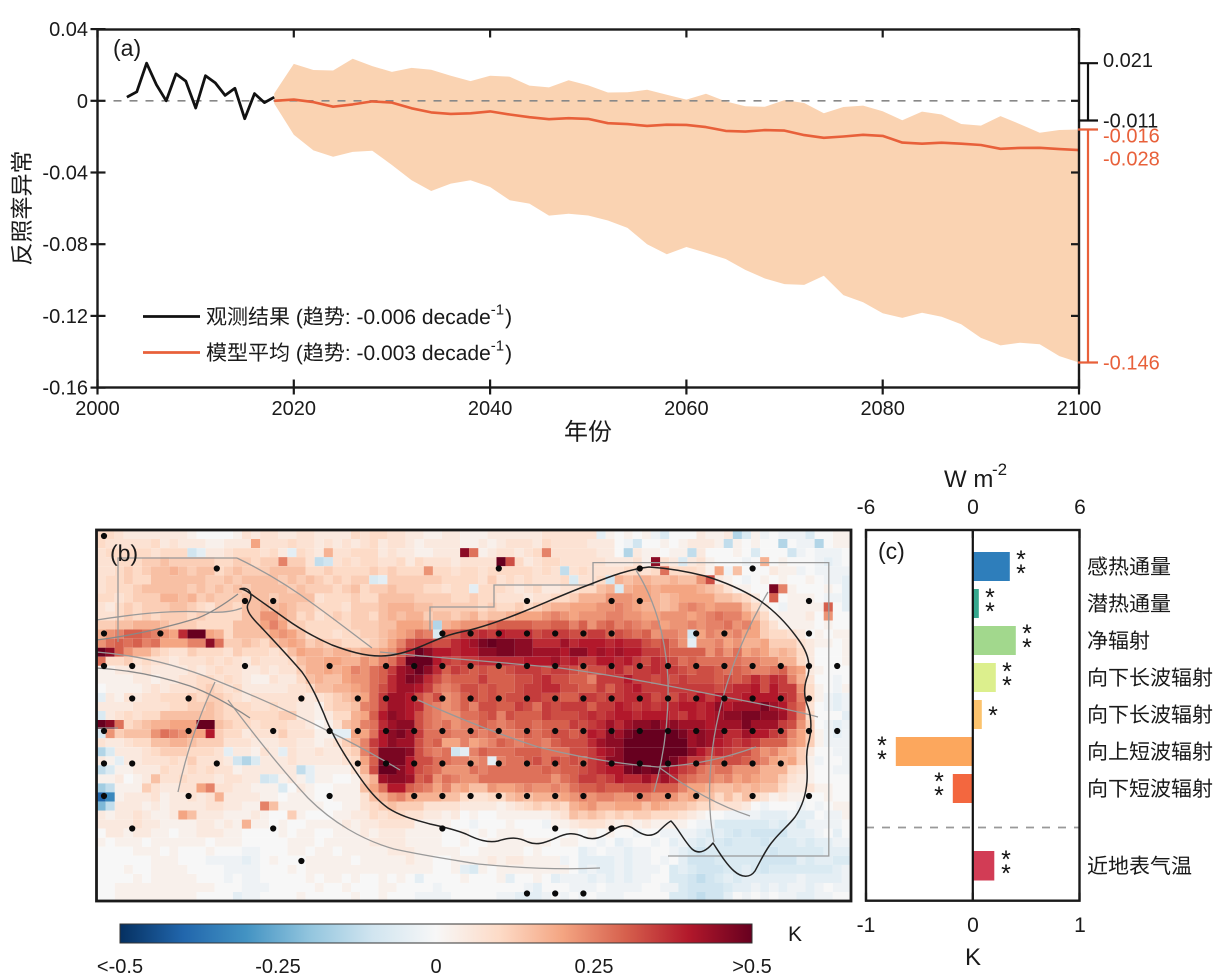 Image resolution: width=1214 pixels, height=975 pixels. I want to click on svg-text: 2000, so click(97, 409).